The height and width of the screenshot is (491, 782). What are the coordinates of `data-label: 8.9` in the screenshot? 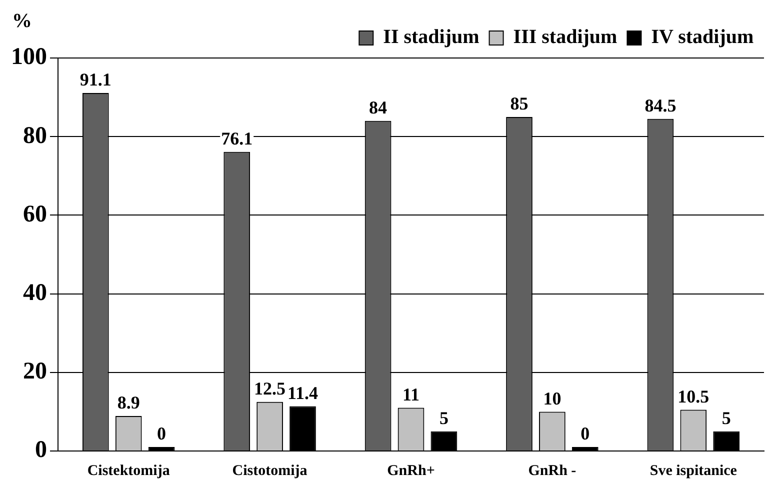 It's located at (128, 402).